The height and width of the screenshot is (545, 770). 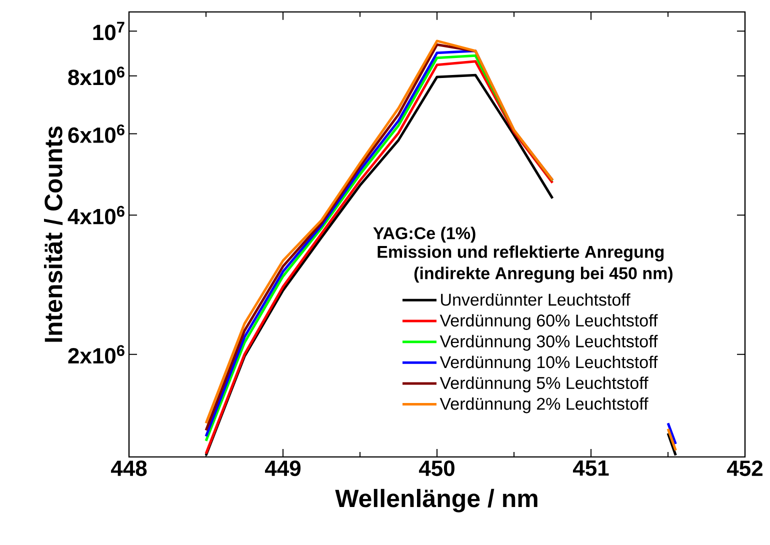 What do you see at coordinates (544, 384) in the screenshot?
I see `legend-label: Verdünnung 5% Leuchtstoff` at bounding box center [544, 384].